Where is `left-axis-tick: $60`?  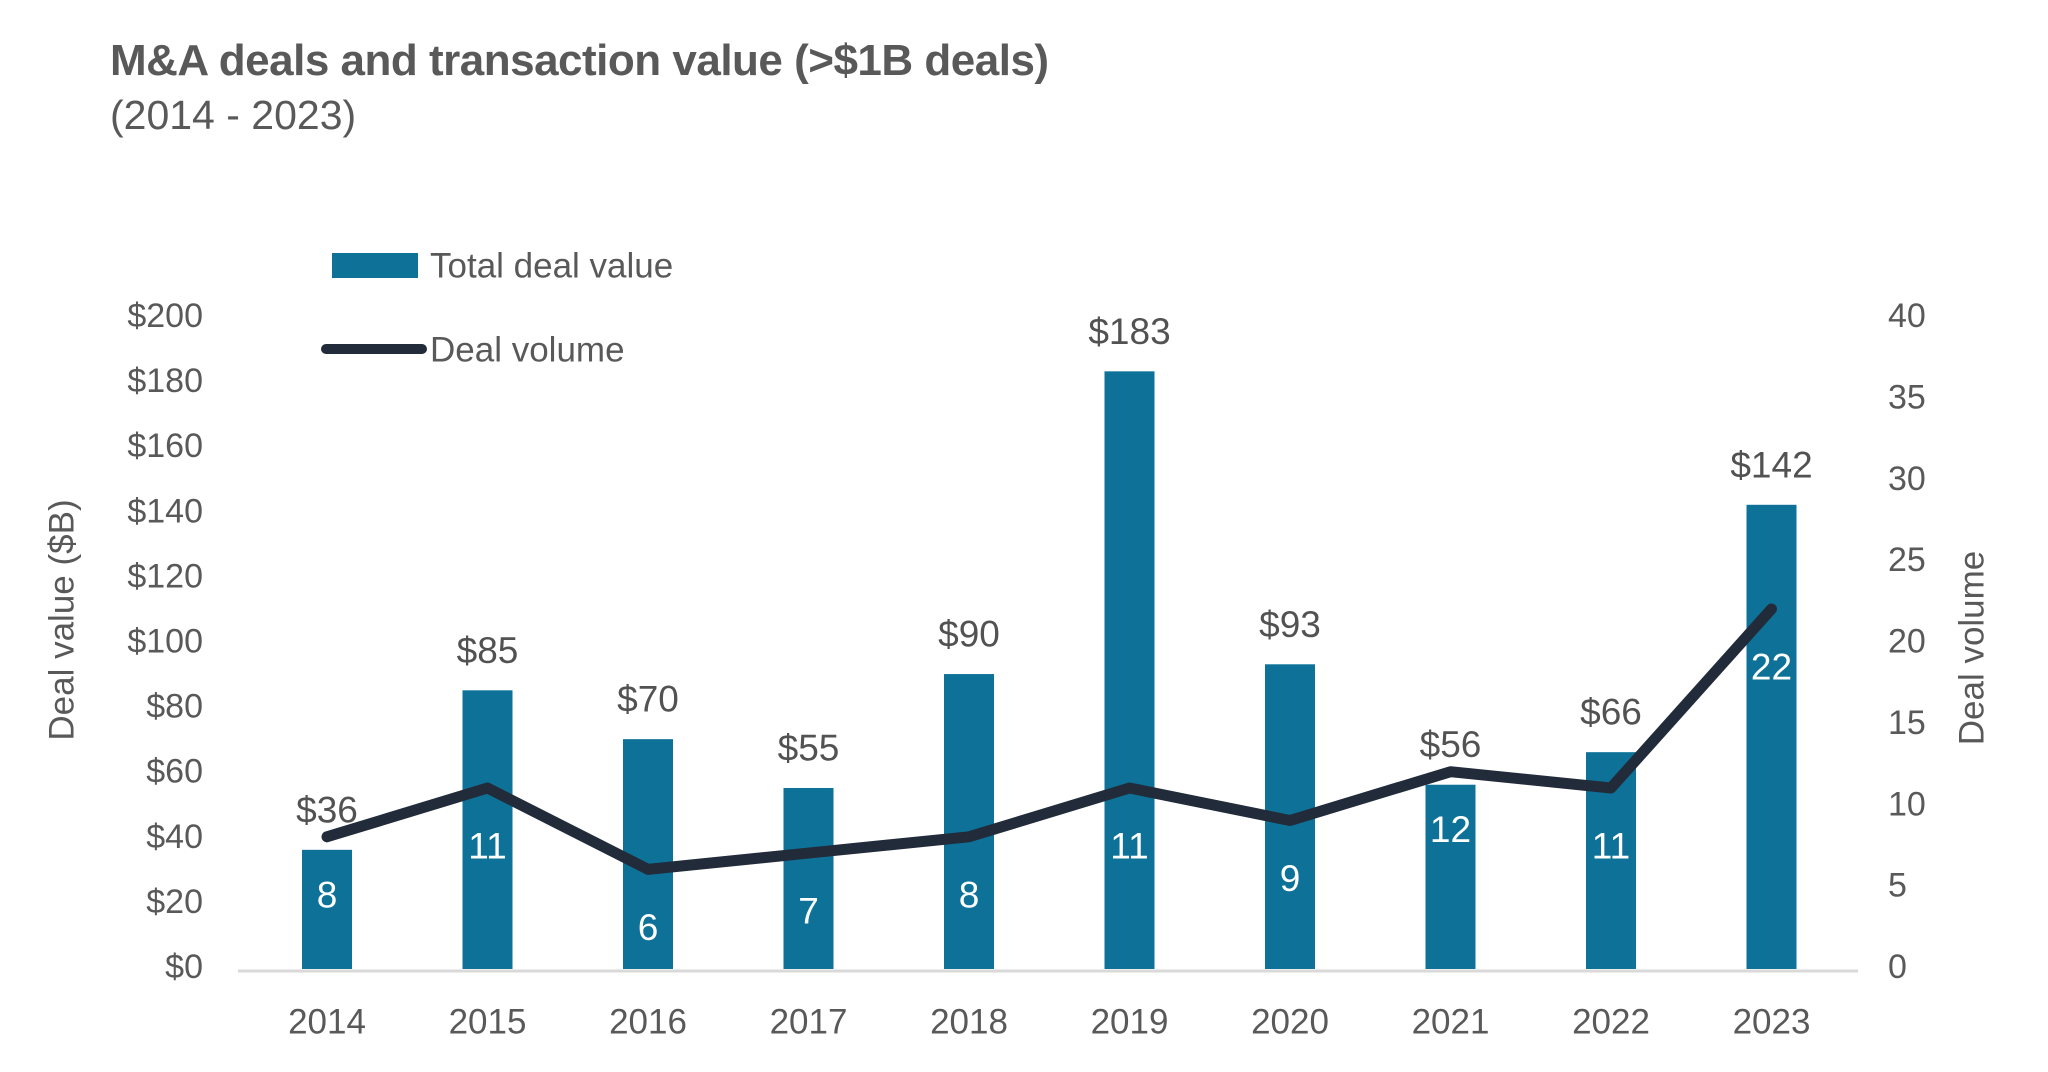
left-axis-tick: $60 is located at coordinates (174, 772).